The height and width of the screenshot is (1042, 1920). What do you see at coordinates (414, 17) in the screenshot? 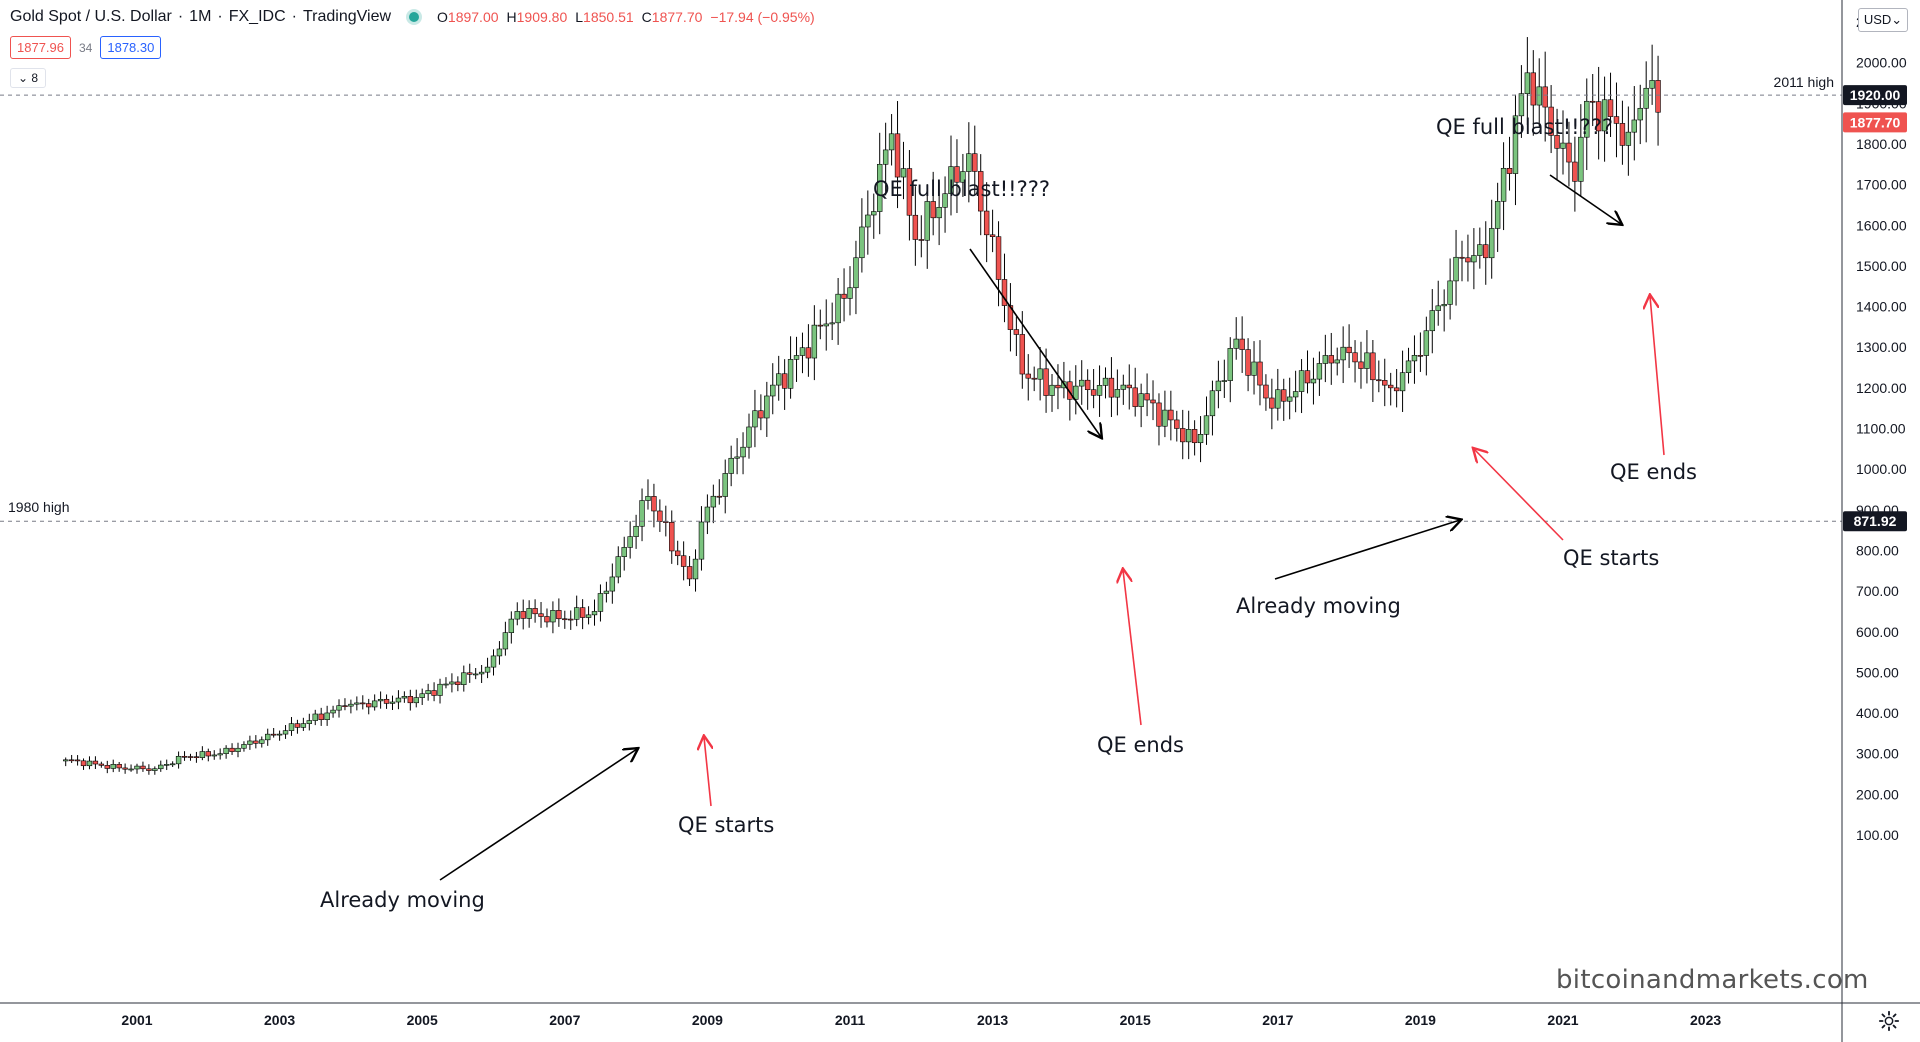
I see `market-status-icon` at bounding box center [414, 17].